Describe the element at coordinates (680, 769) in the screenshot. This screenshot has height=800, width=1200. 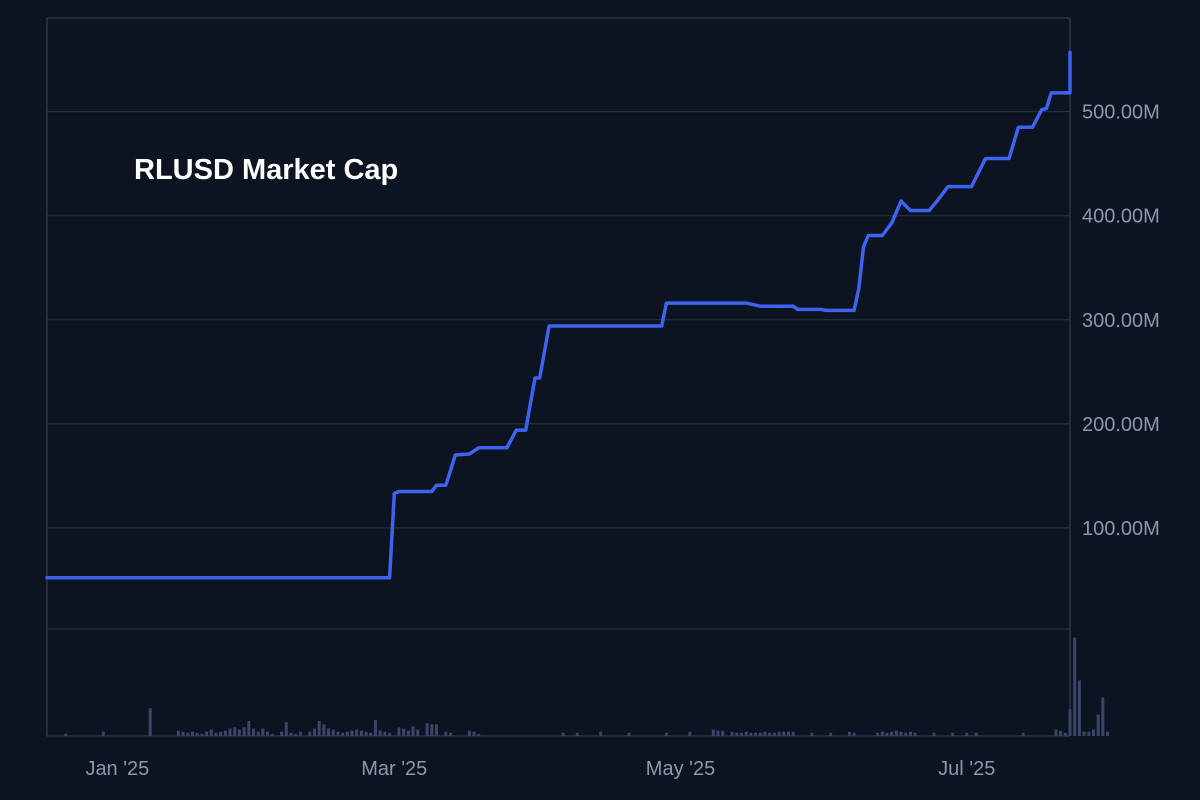
I see `x-tick-label-2: May '25` at that location.